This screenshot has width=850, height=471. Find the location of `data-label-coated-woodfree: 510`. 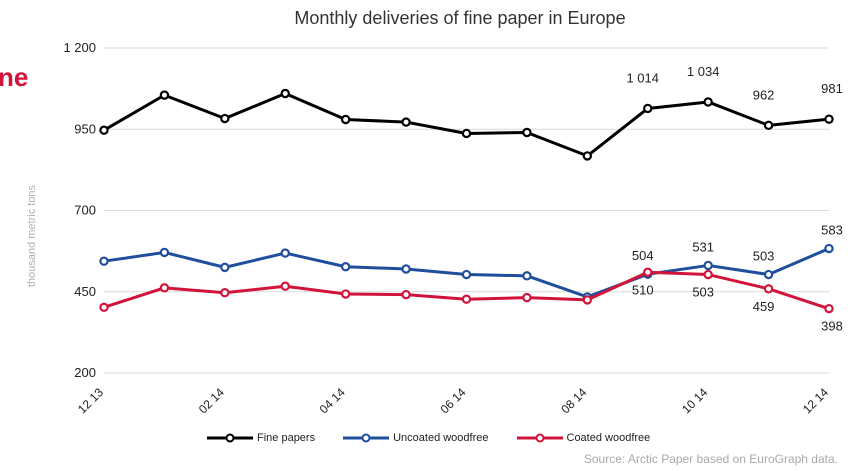

data-label-coated-woodfree: 510 is located at coordinates (643, 289).